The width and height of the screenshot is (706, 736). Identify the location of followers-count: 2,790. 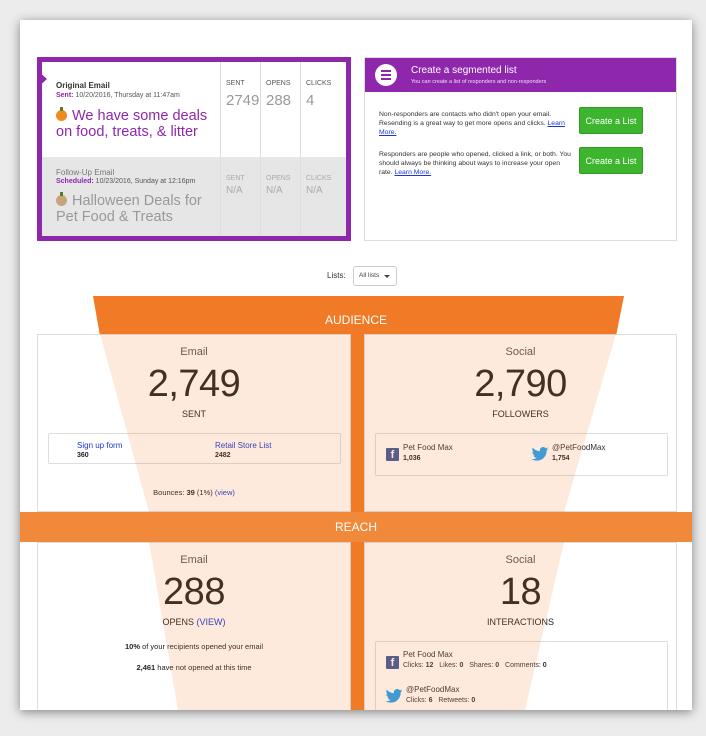
(520, 384).